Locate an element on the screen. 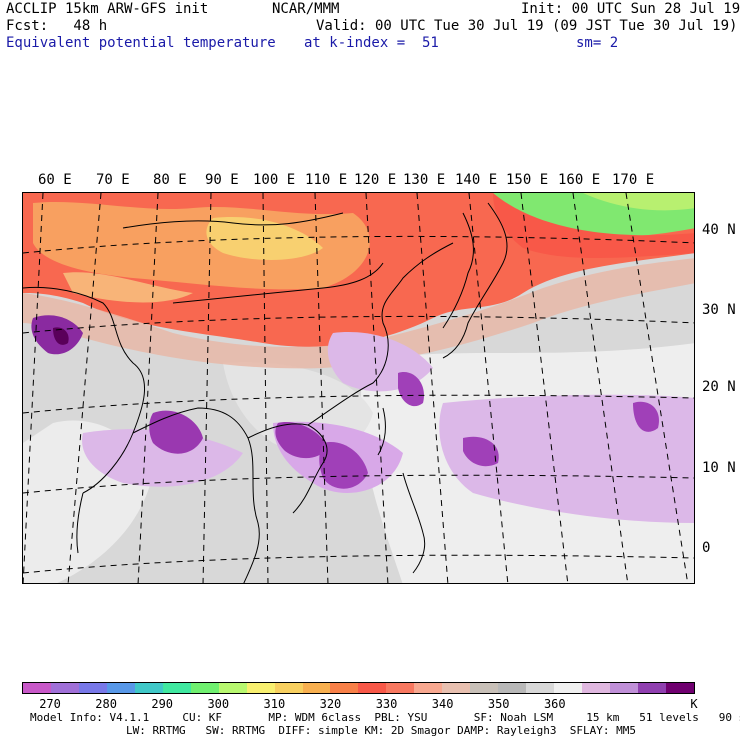  colorbar-tick-label: 290 is located at coordinates (162, 704).